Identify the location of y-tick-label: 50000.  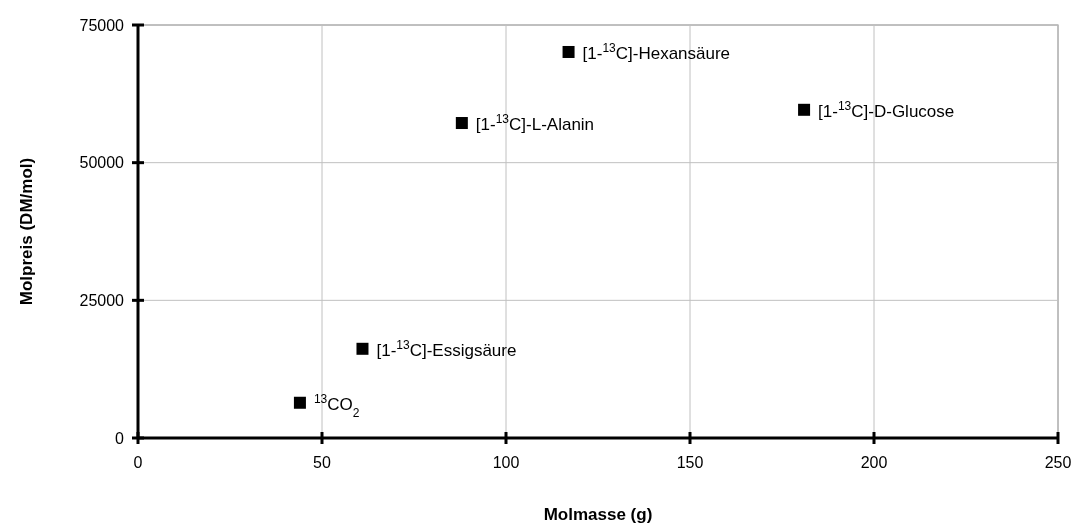
(102, 163).